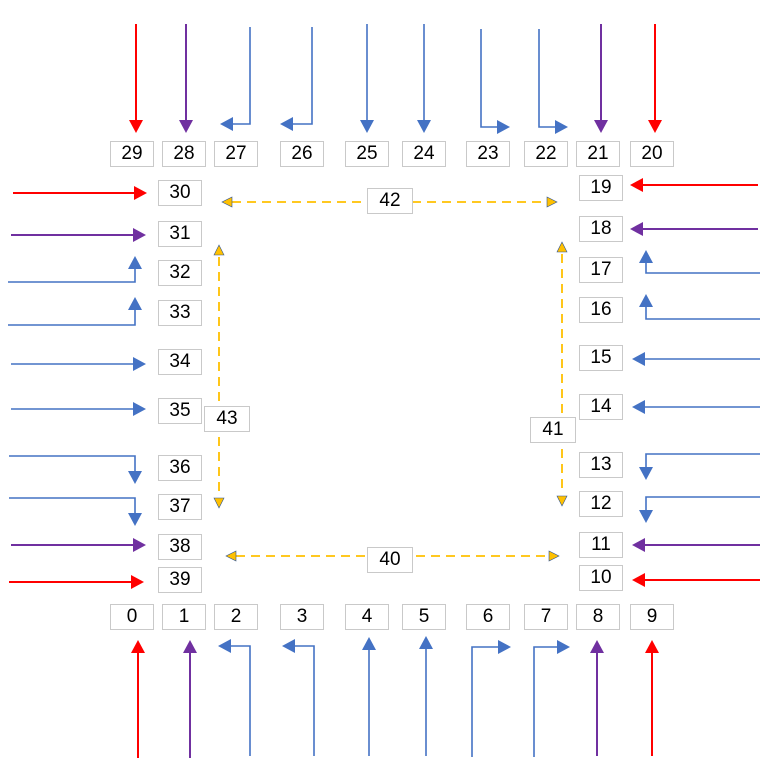 The width and height of the screenshot is (770, 775). I want to click on arrow-to-25-head, so click(367, 126).